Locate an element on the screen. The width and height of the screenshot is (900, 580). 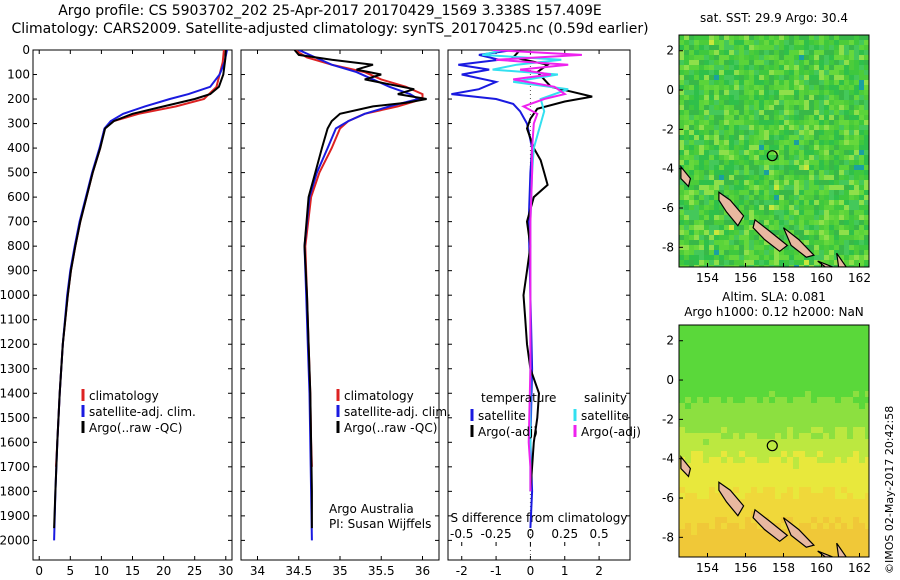
depth-tick-label: 1900 is located at coordinates (15, 516).